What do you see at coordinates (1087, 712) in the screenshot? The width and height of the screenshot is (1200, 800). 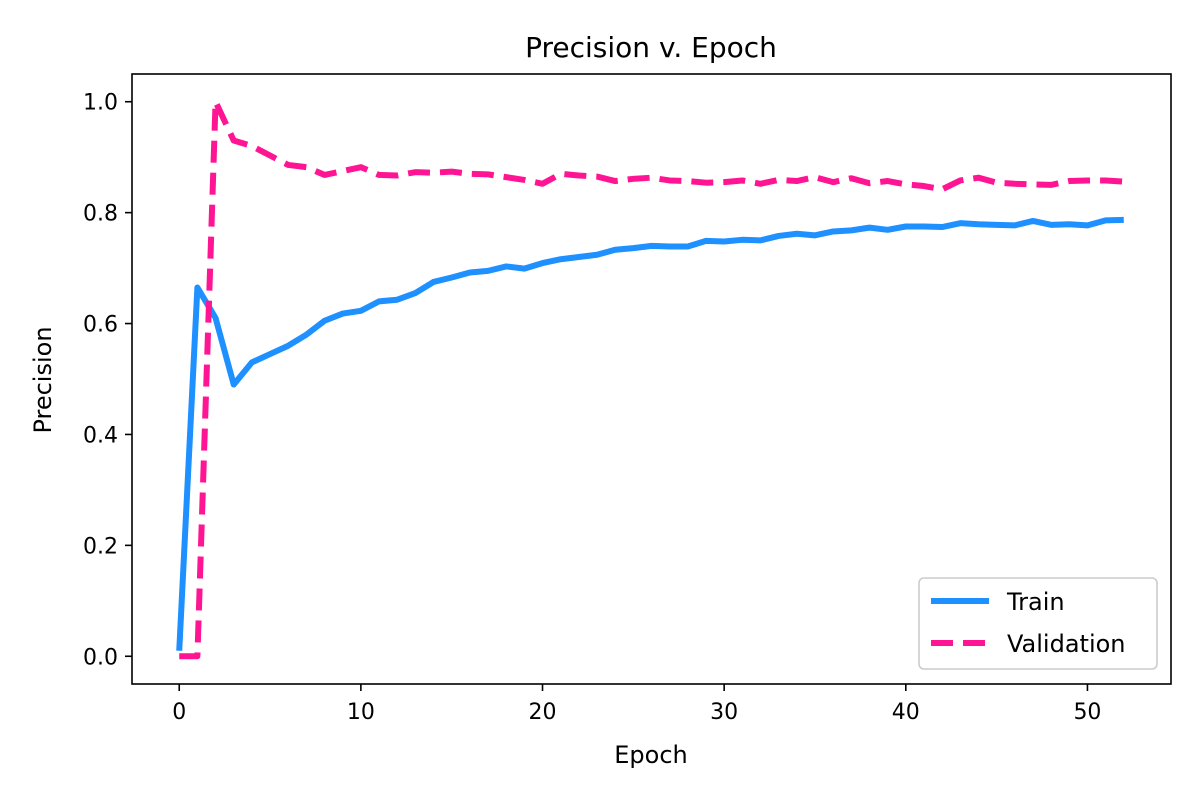 I see `x-tick-label: 50` at bounding box center [1087, 712].